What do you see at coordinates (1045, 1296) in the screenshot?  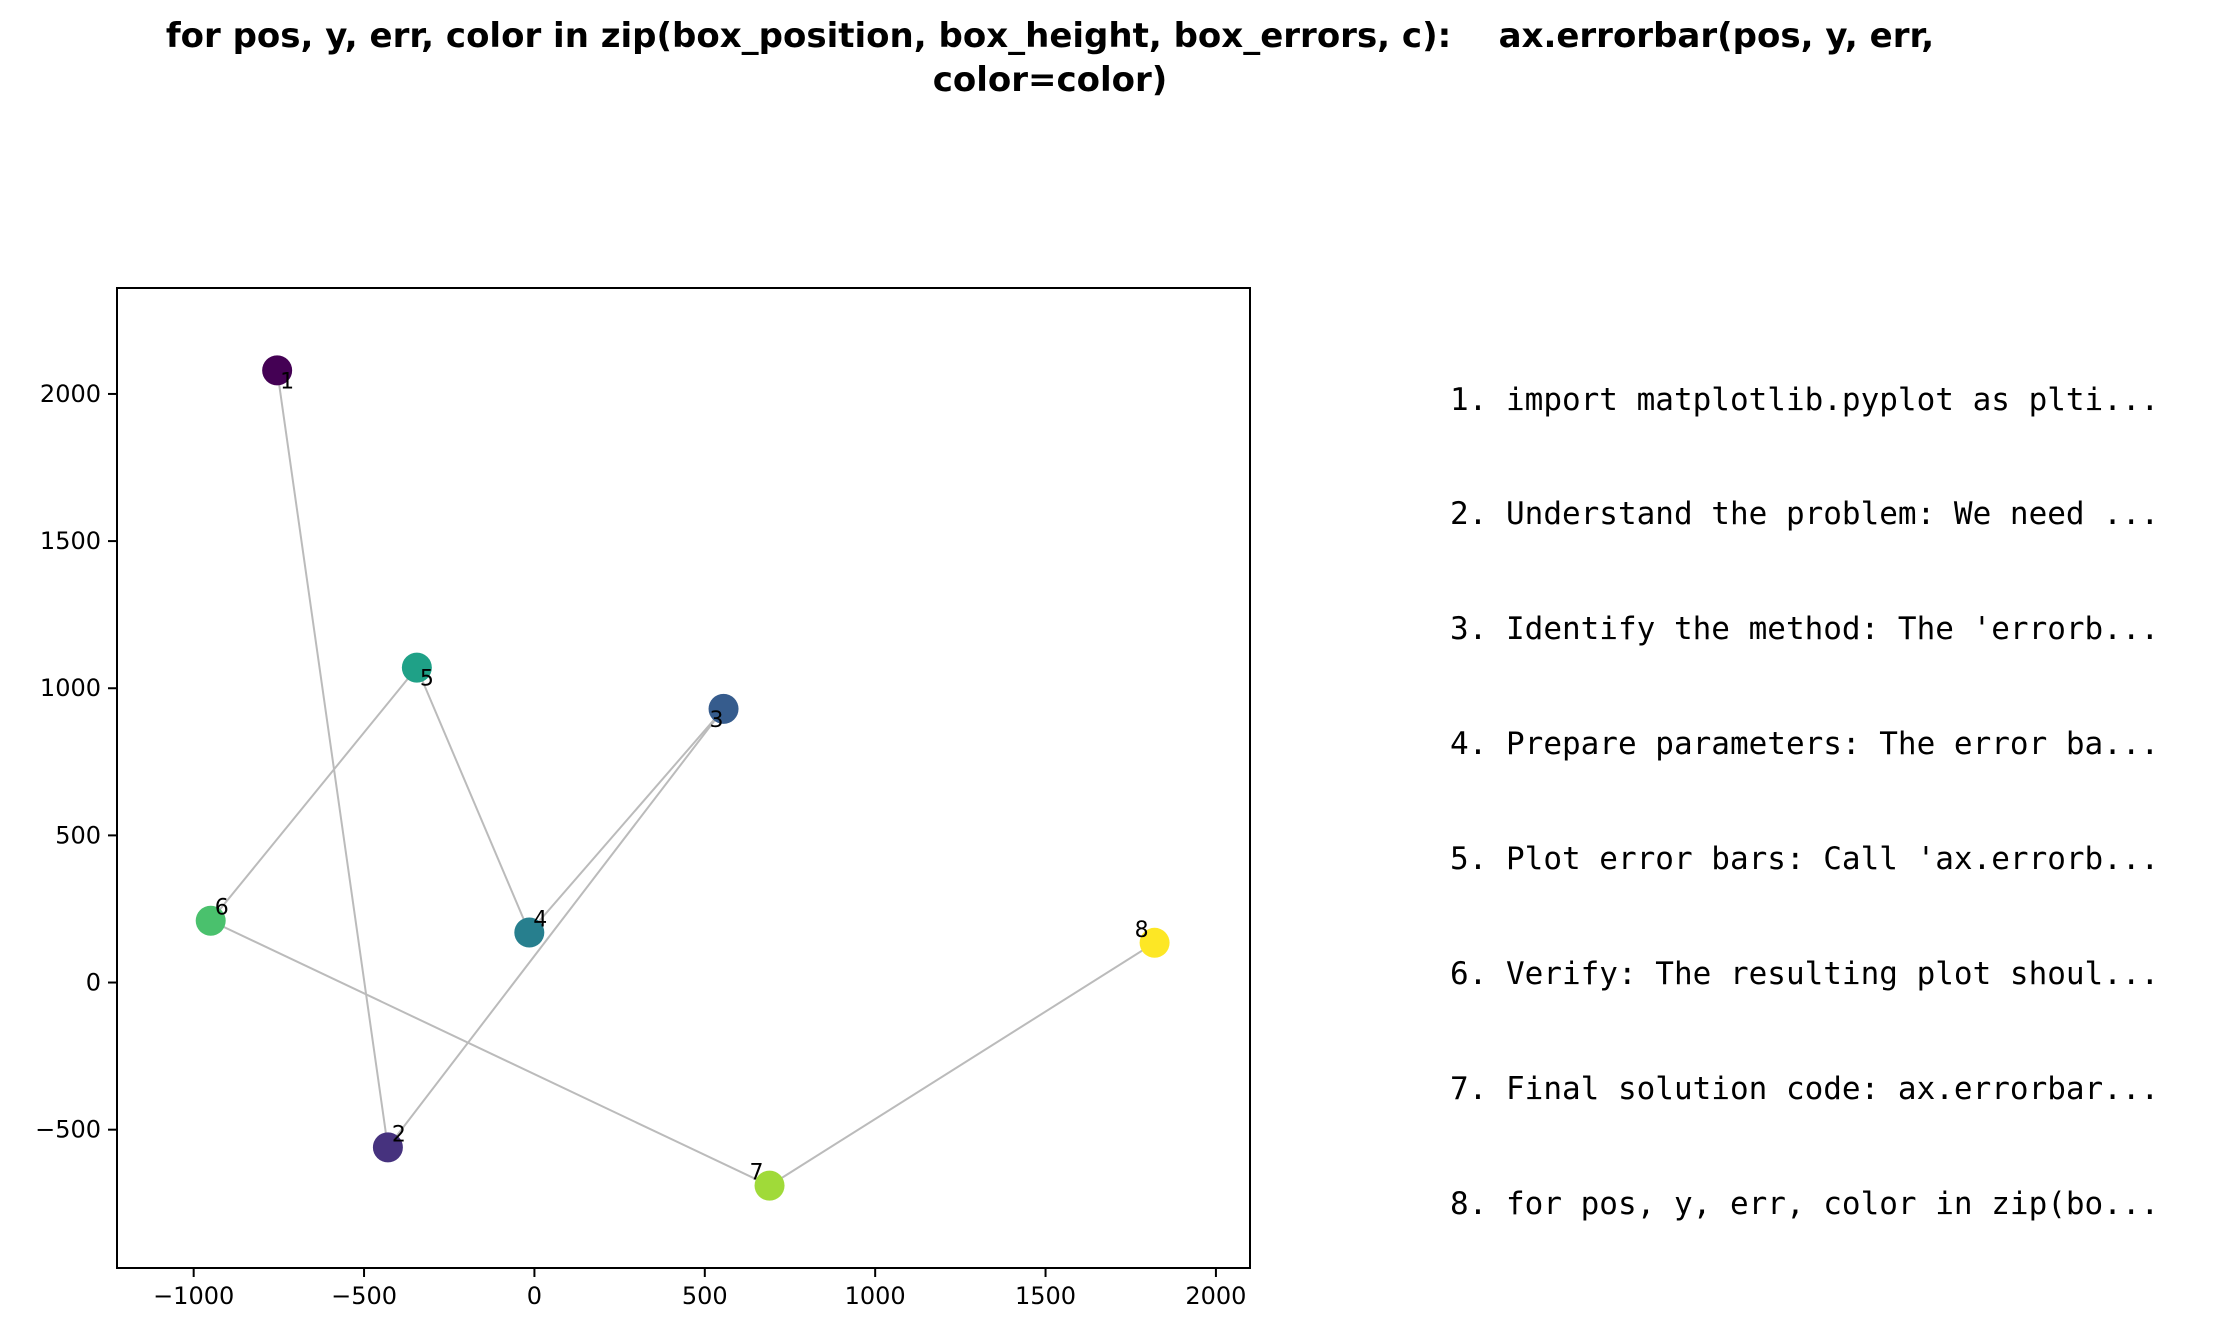 I see `x-tick-label: 1500` at bounding box center [1045, 1296].